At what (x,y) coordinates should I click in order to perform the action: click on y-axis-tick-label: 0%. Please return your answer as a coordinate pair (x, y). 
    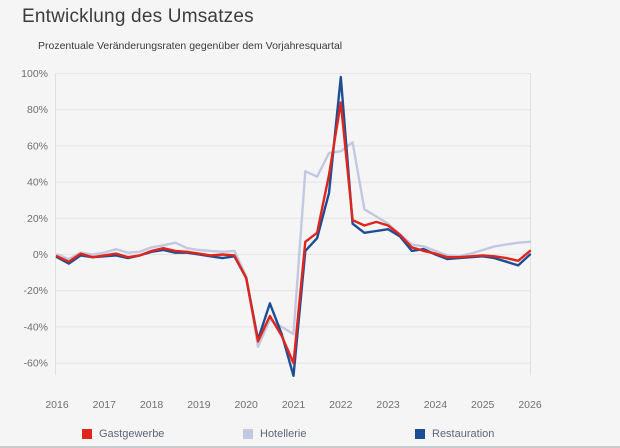
    Looking at the image, I should click on (40, 255).